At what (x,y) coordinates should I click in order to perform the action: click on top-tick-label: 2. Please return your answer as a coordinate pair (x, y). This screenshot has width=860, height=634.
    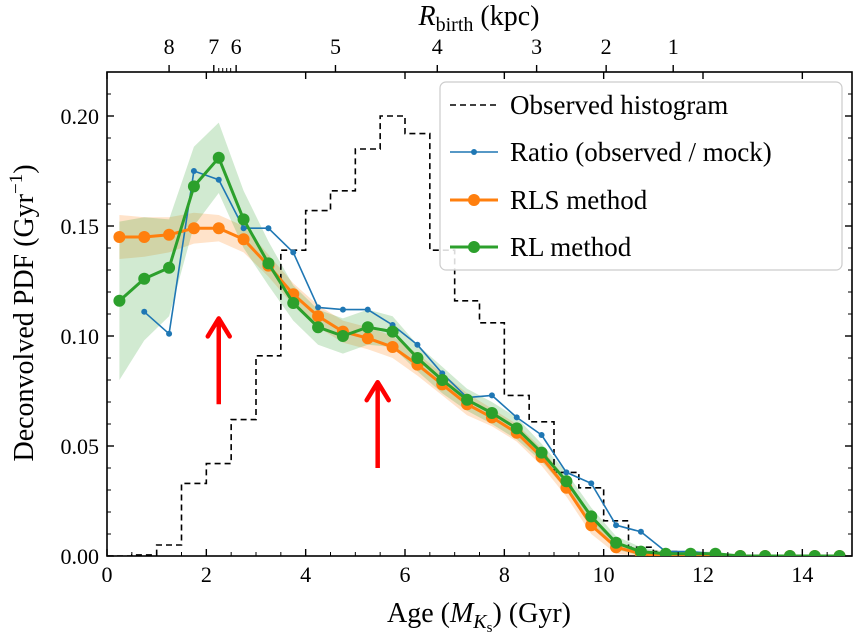
    Looking at the image, I should click on (606, 46).